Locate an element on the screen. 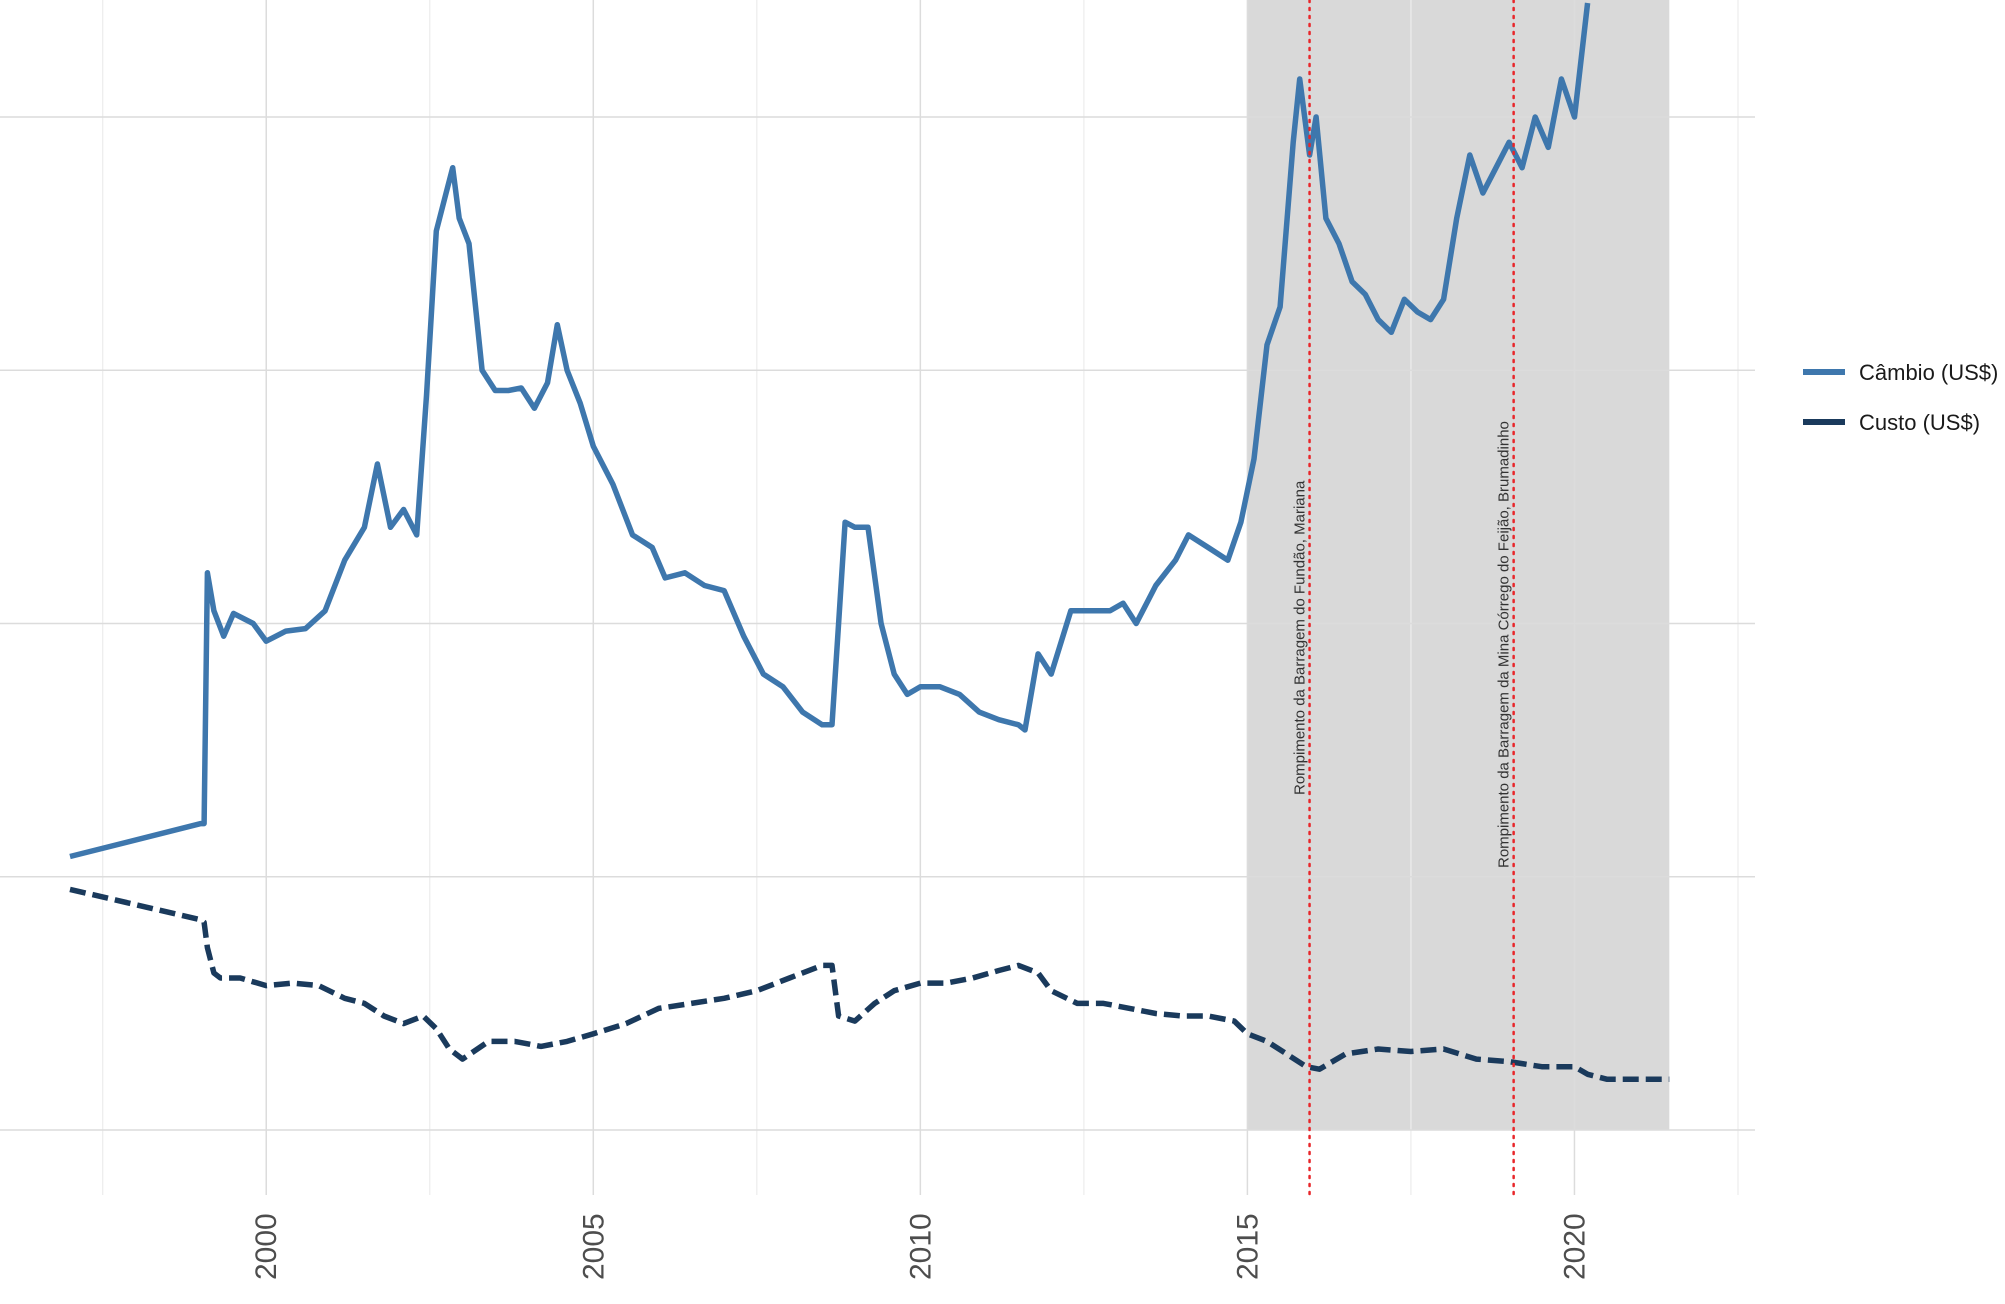 The image size is (2005, 1304). x-tick-label: 2020 is located at coordinates (1574, 1246).